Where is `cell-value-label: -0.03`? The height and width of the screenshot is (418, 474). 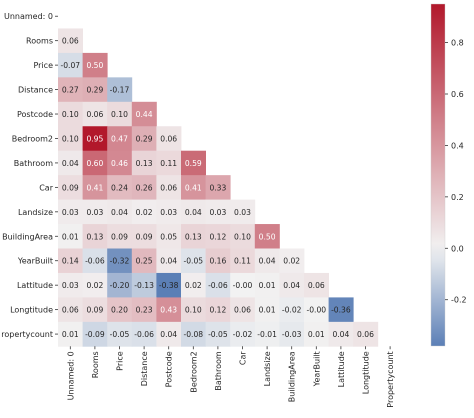
cell-value-label: -0.03 is located at coordinates (292, 334).